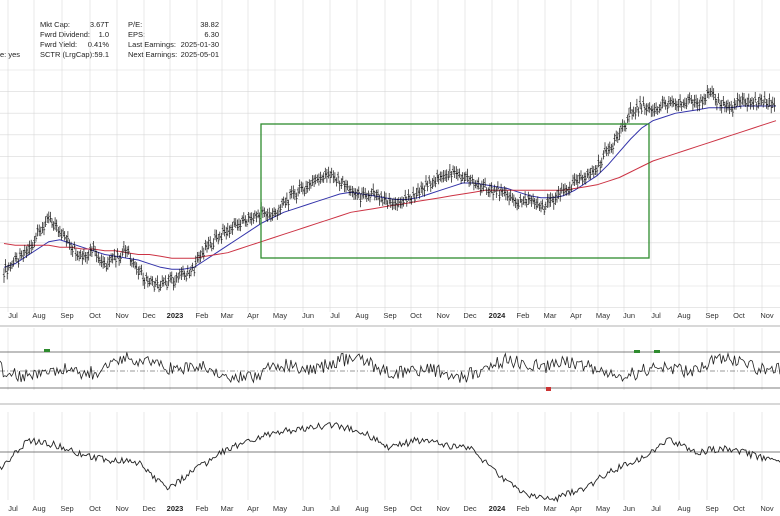 This screenshot has width=780, height=516. What do you see at coordinates (65, 34) in the screenshot?
I see `info-dividend-label: Fwrd Dividend:` at bounding box center [65, 34].